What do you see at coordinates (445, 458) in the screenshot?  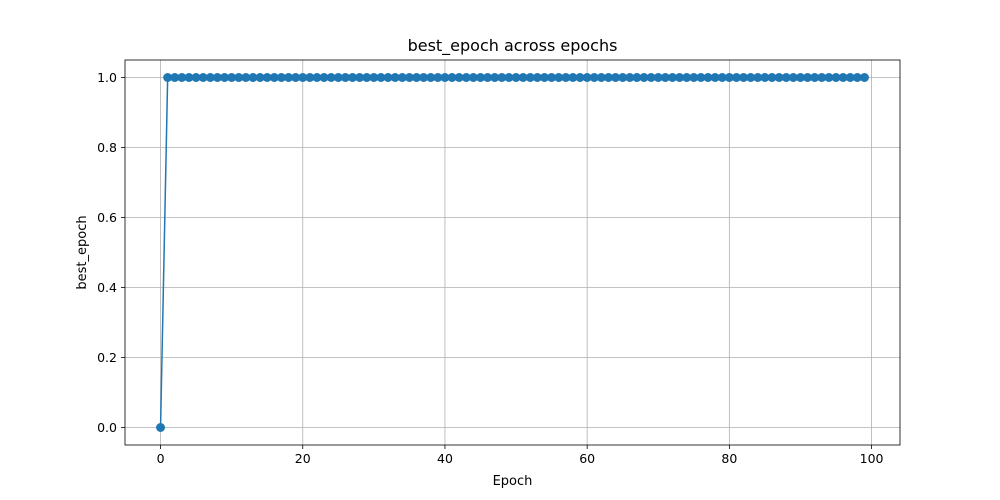 I see `x-tick-label: 40` at bounding box center [445, 458].